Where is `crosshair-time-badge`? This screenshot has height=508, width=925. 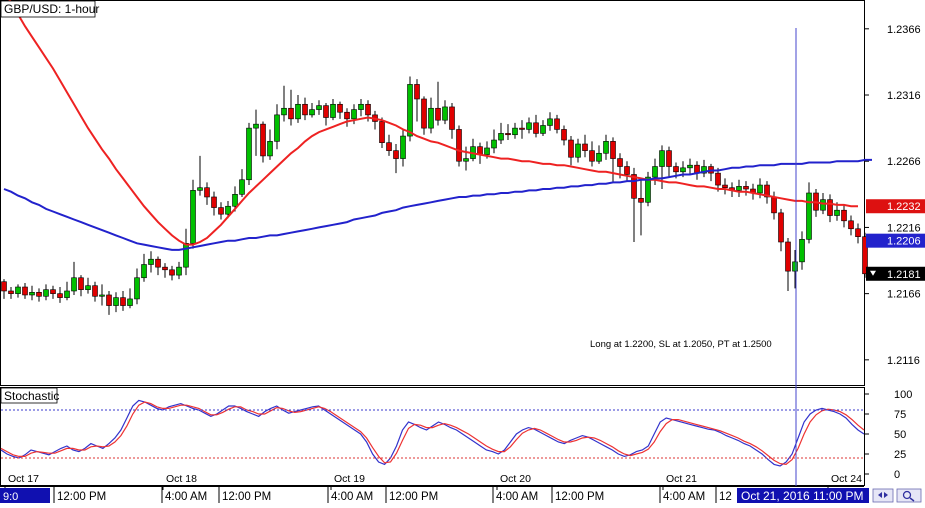
crosshair-time-badge is located at coordinates (803, 495).